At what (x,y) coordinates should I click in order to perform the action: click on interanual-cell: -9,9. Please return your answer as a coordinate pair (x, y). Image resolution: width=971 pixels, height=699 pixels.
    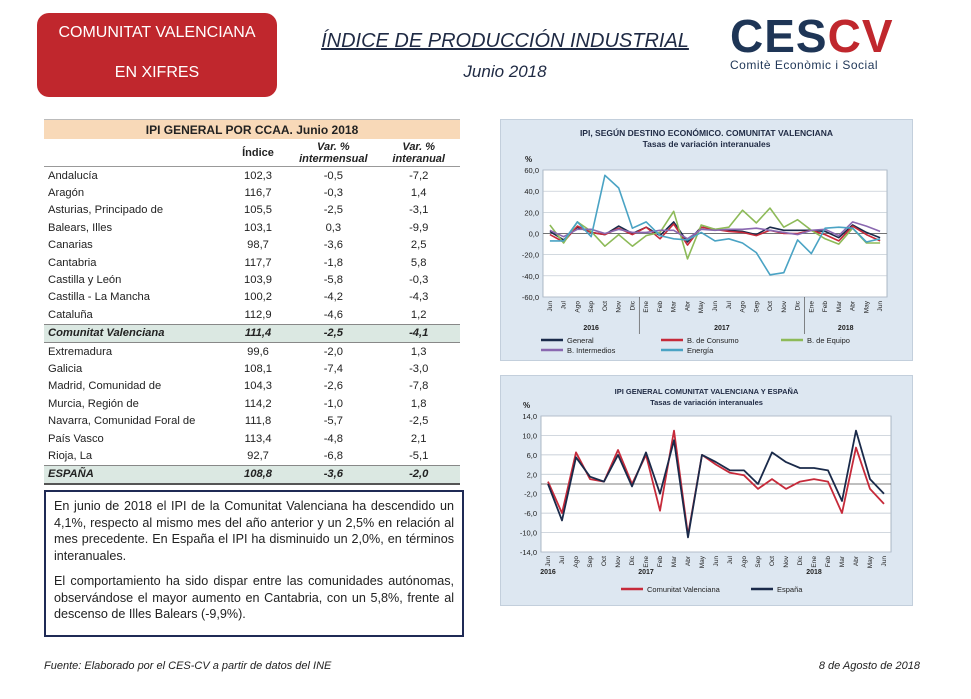
    Looking at the image, I should click on (419, 227).